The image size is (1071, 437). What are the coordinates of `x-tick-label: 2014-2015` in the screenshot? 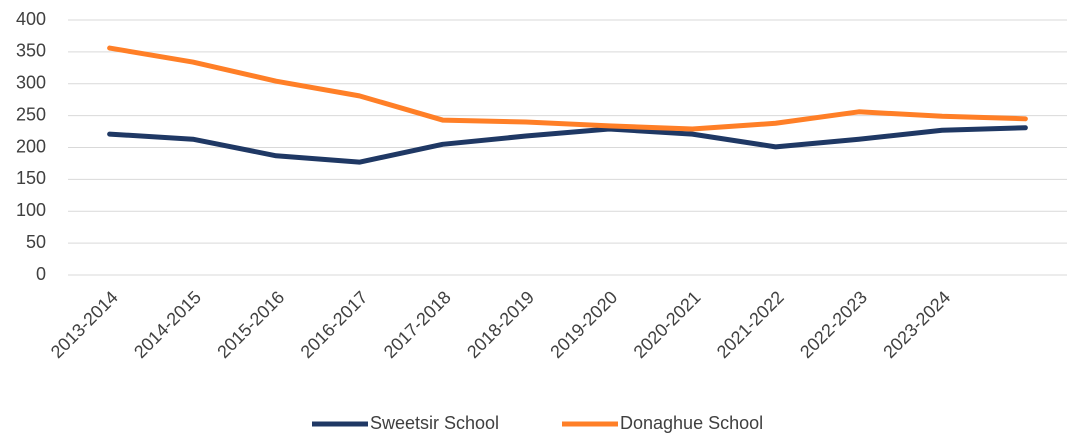 It's located at (167, 324).